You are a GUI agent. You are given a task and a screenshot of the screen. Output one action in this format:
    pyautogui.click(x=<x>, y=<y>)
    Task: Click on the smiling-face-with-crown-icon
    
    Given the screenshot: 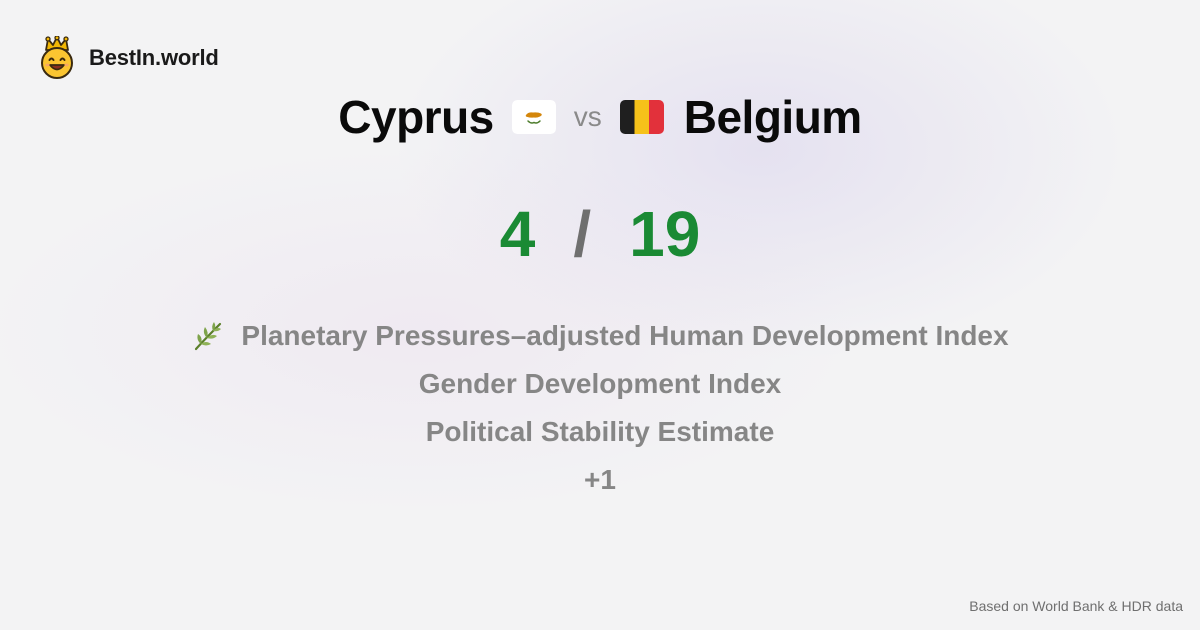 What is the action you would take?
    pyautogui.click(x=57, y=57)
    